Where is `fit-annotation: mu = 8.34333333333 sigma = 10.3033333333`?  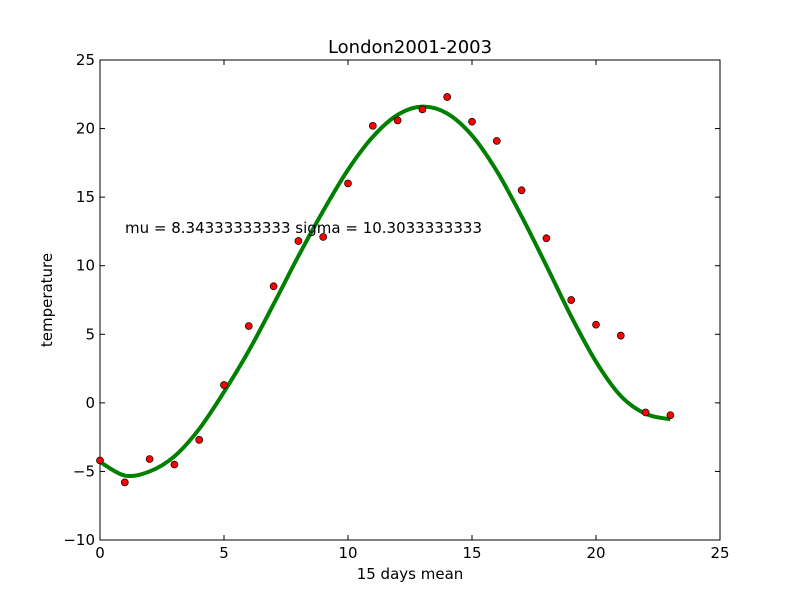
fit-annotation: mu = 8.34333333333 sigma = 10.3033333333 is located at coordinates (303, 228).